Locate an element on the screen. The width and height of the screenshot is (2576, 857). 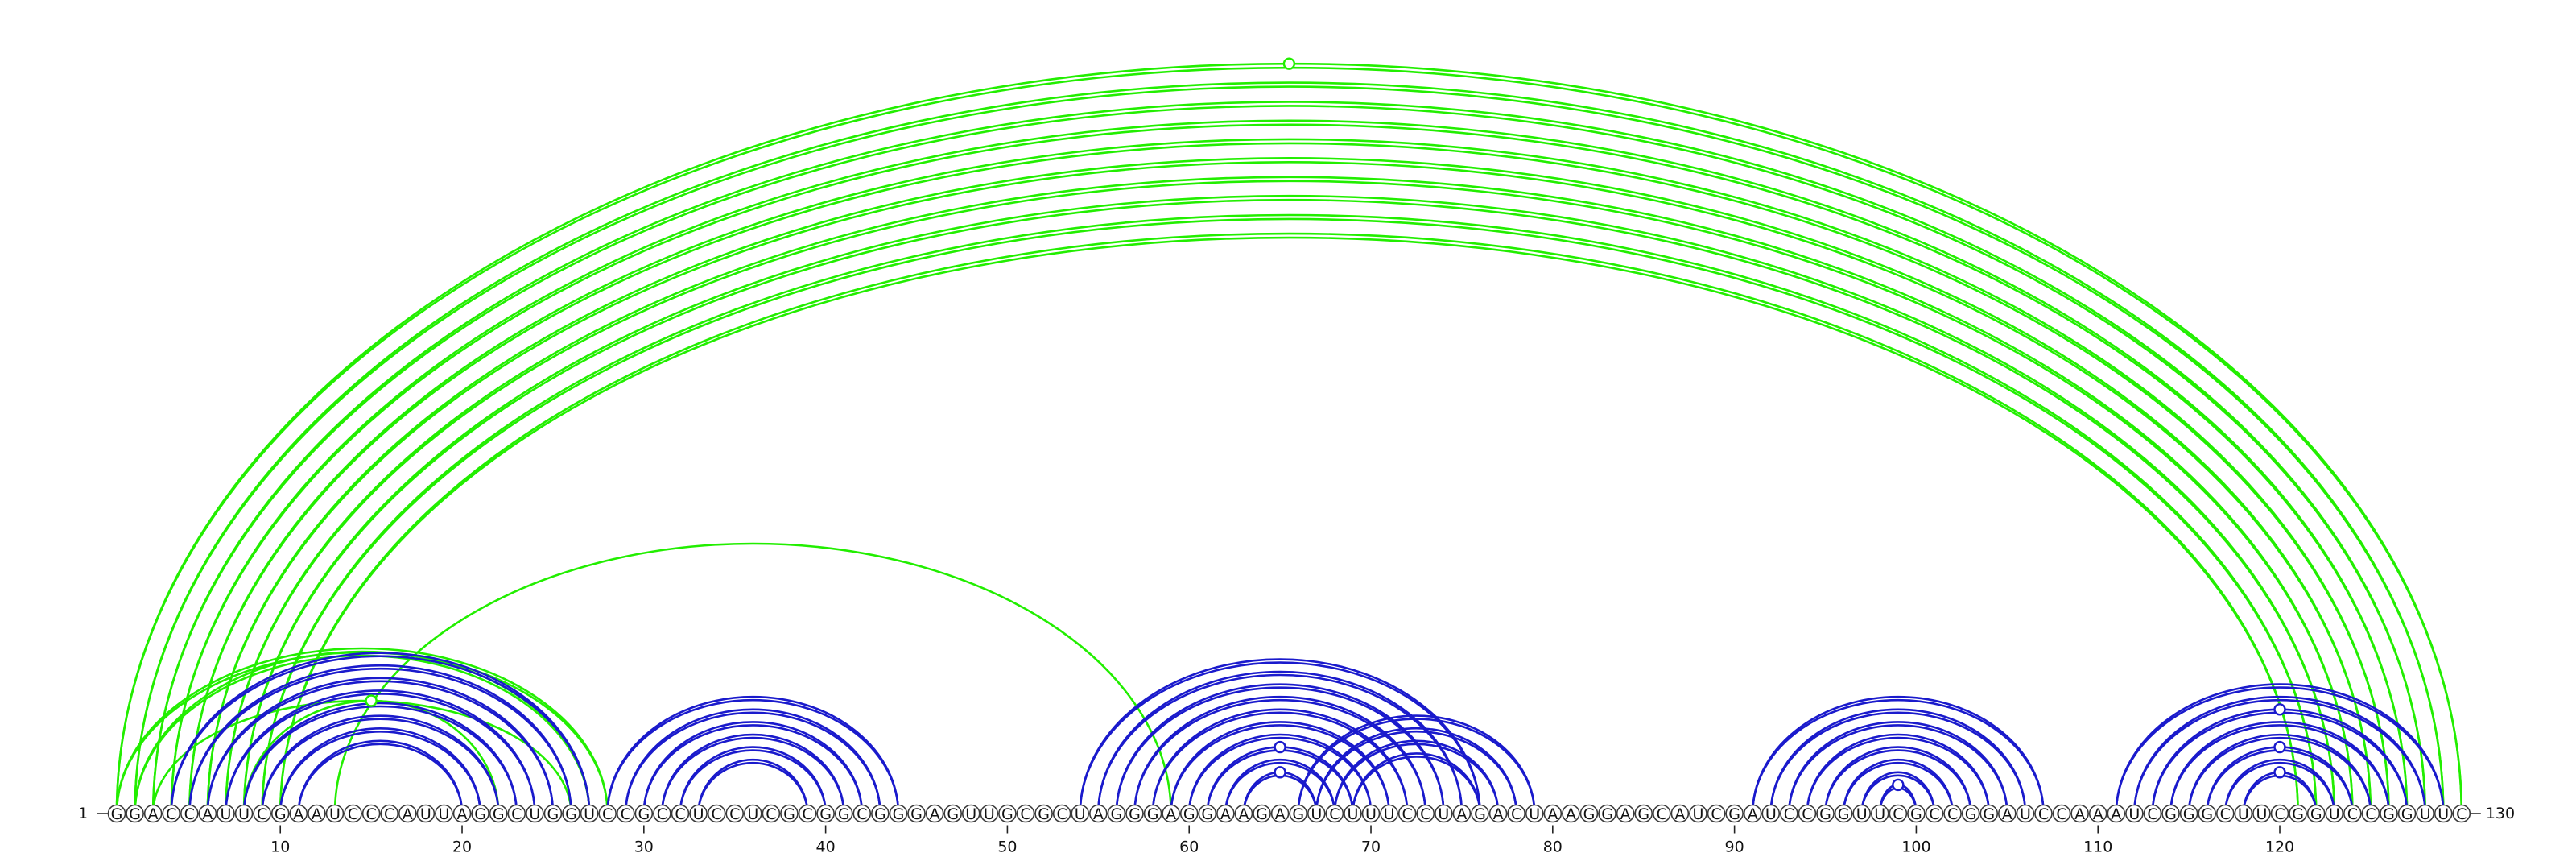
nucleotide-25: G is located at coordinates (553, 813).